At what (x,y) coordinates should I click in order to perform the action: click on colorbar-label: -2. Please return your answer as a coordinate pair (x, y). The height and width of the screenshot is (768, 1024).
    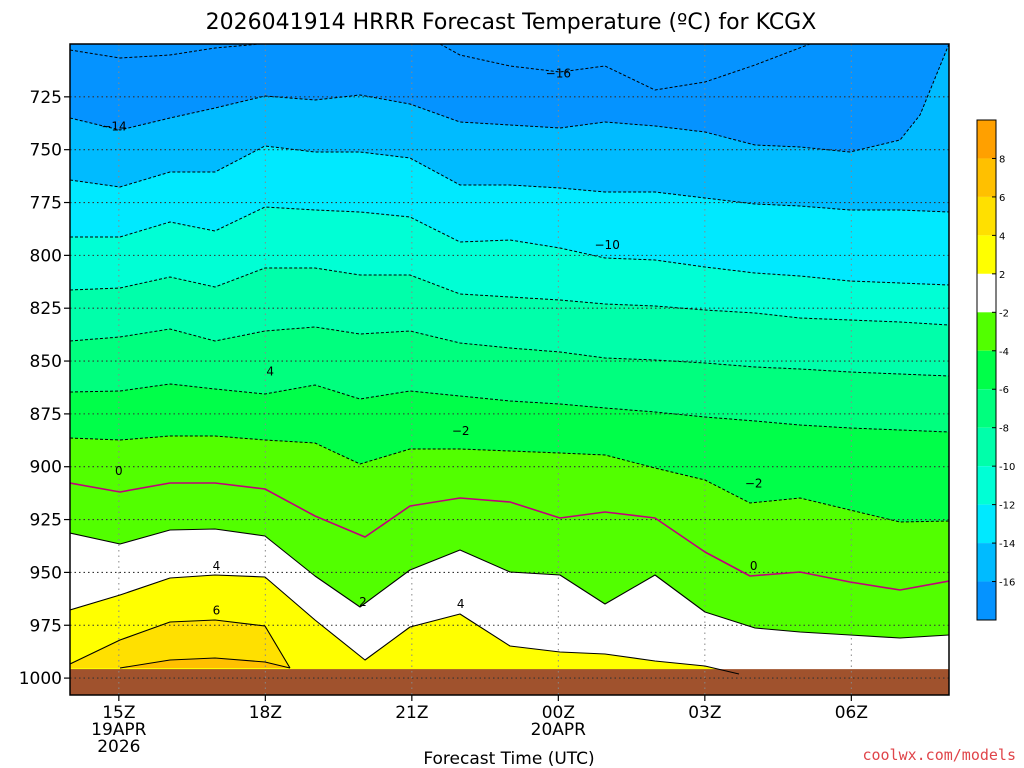
    Looking at the image, I should click on (1004, 313).